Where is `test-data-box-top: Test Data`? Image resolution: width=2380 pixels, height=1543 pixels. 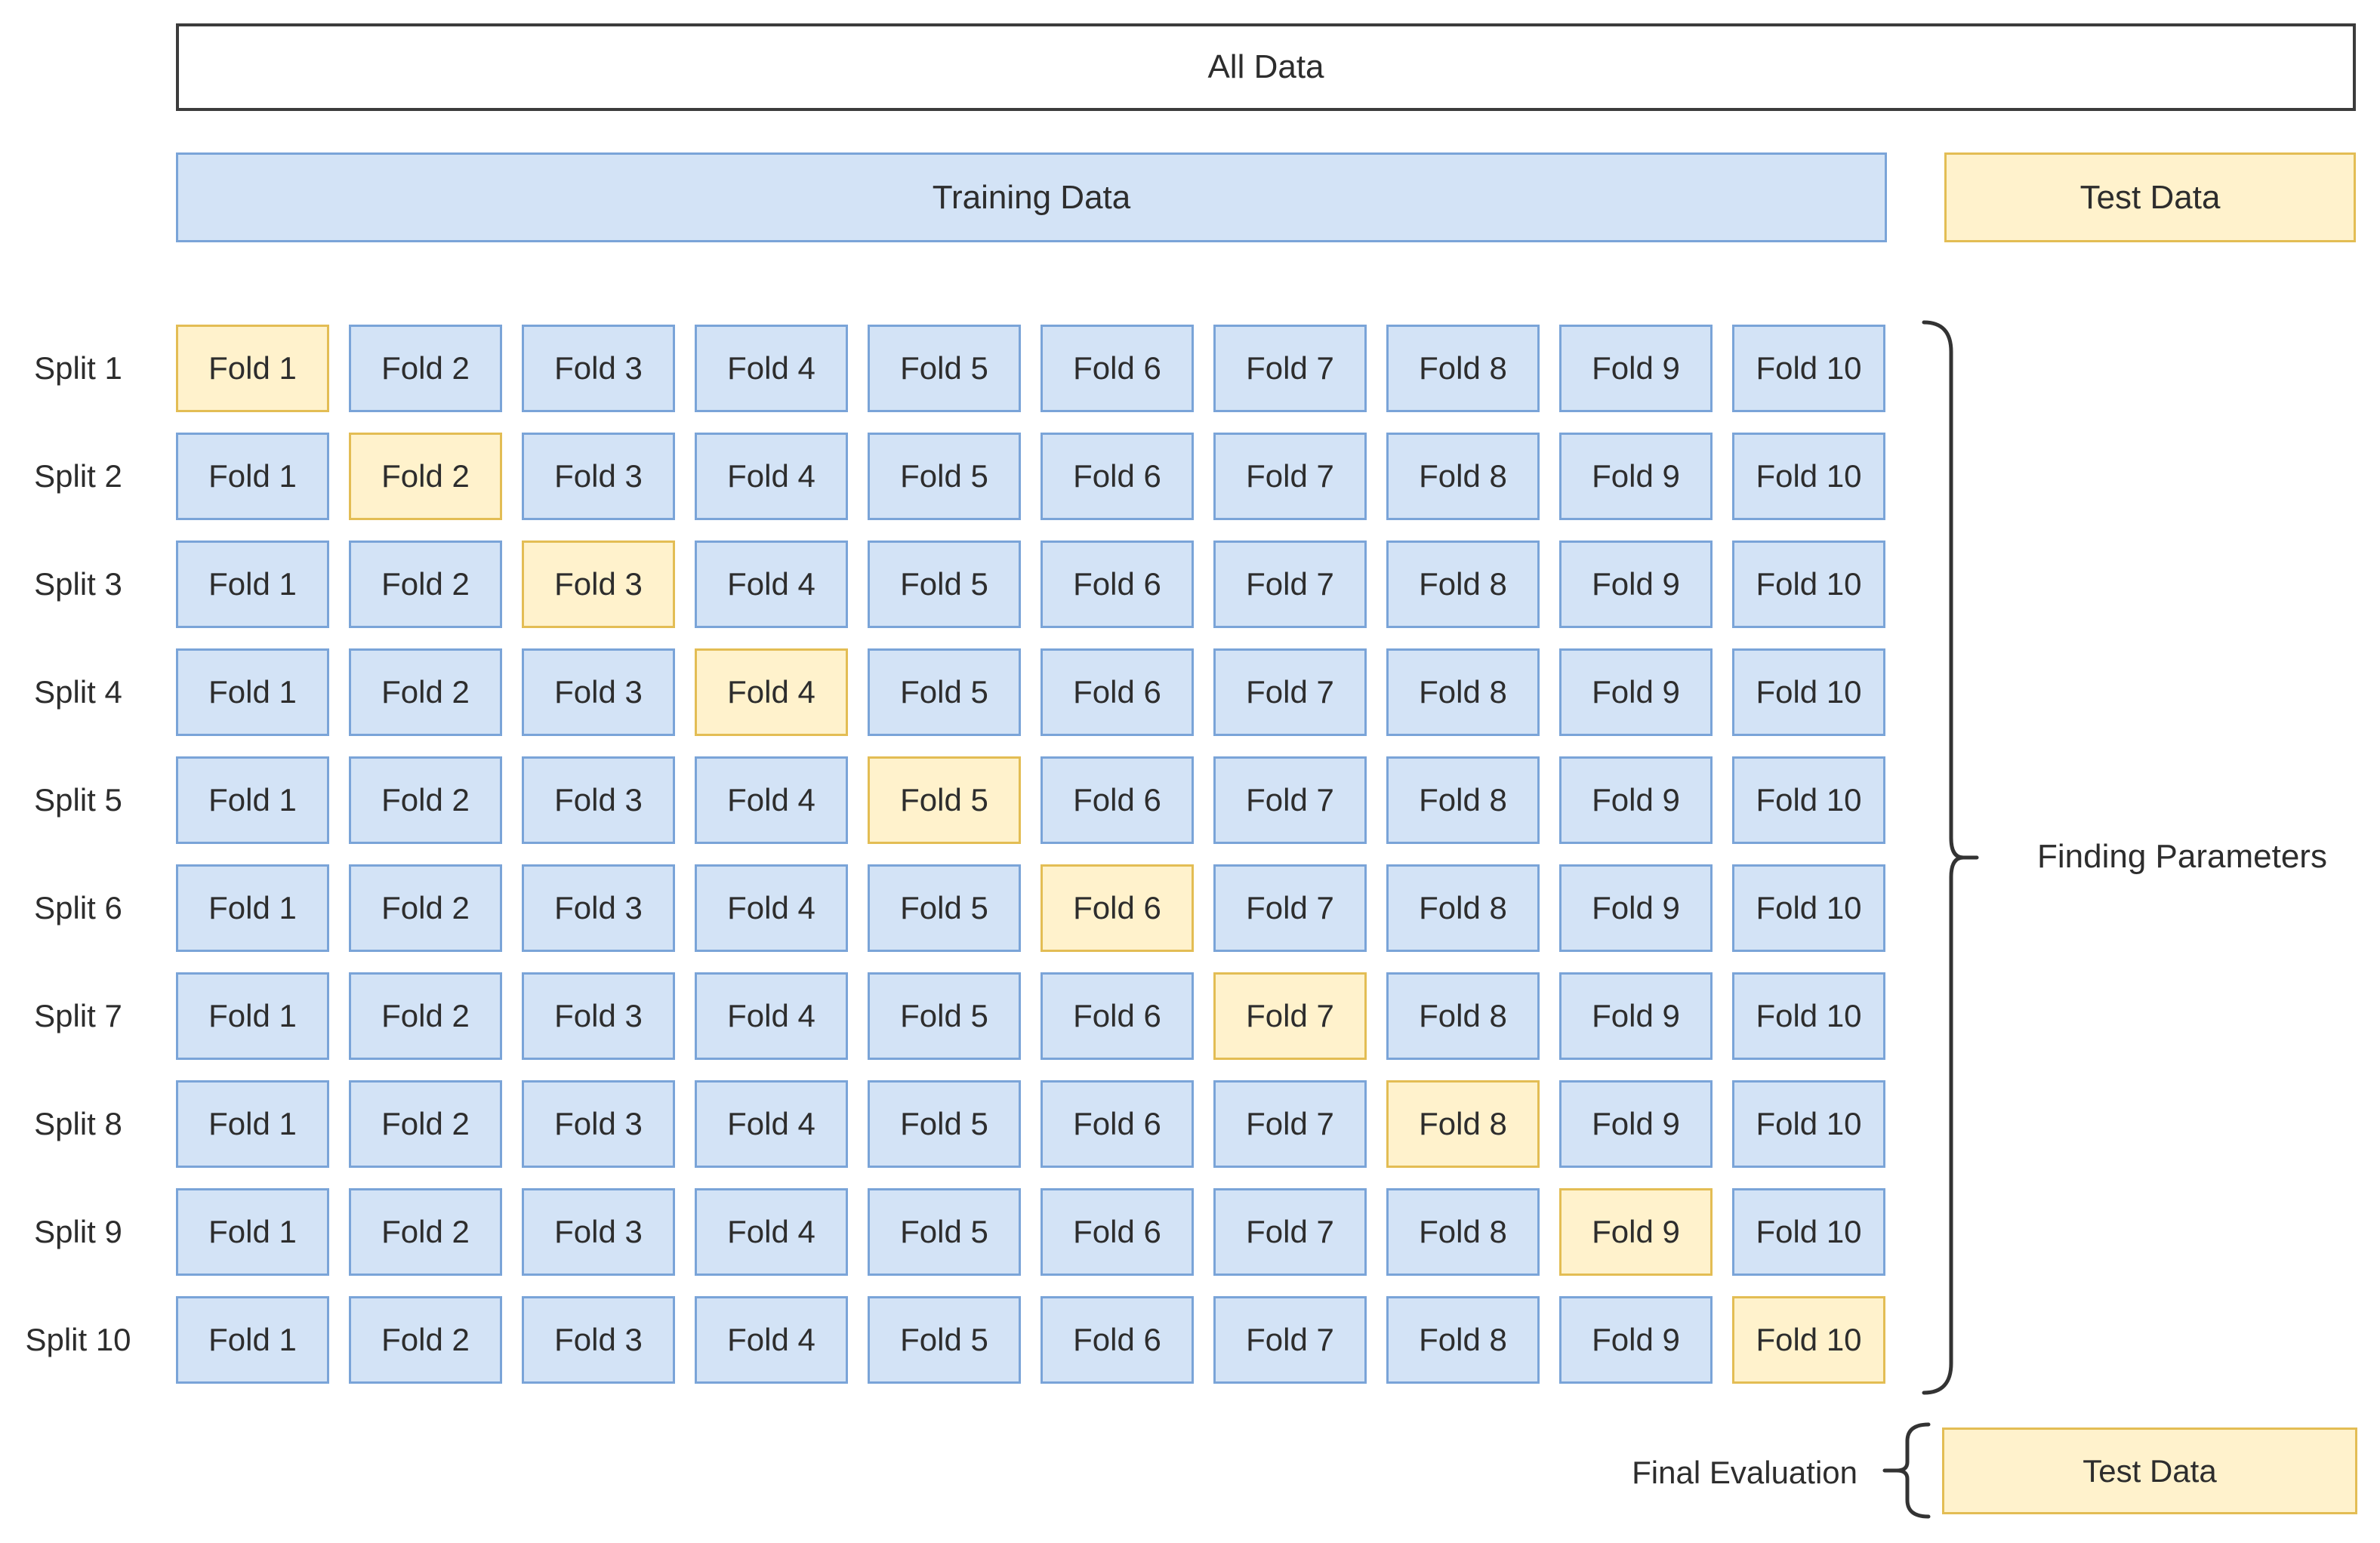 test-data-box-top: Test Data is located at coordinates (2150, 197).